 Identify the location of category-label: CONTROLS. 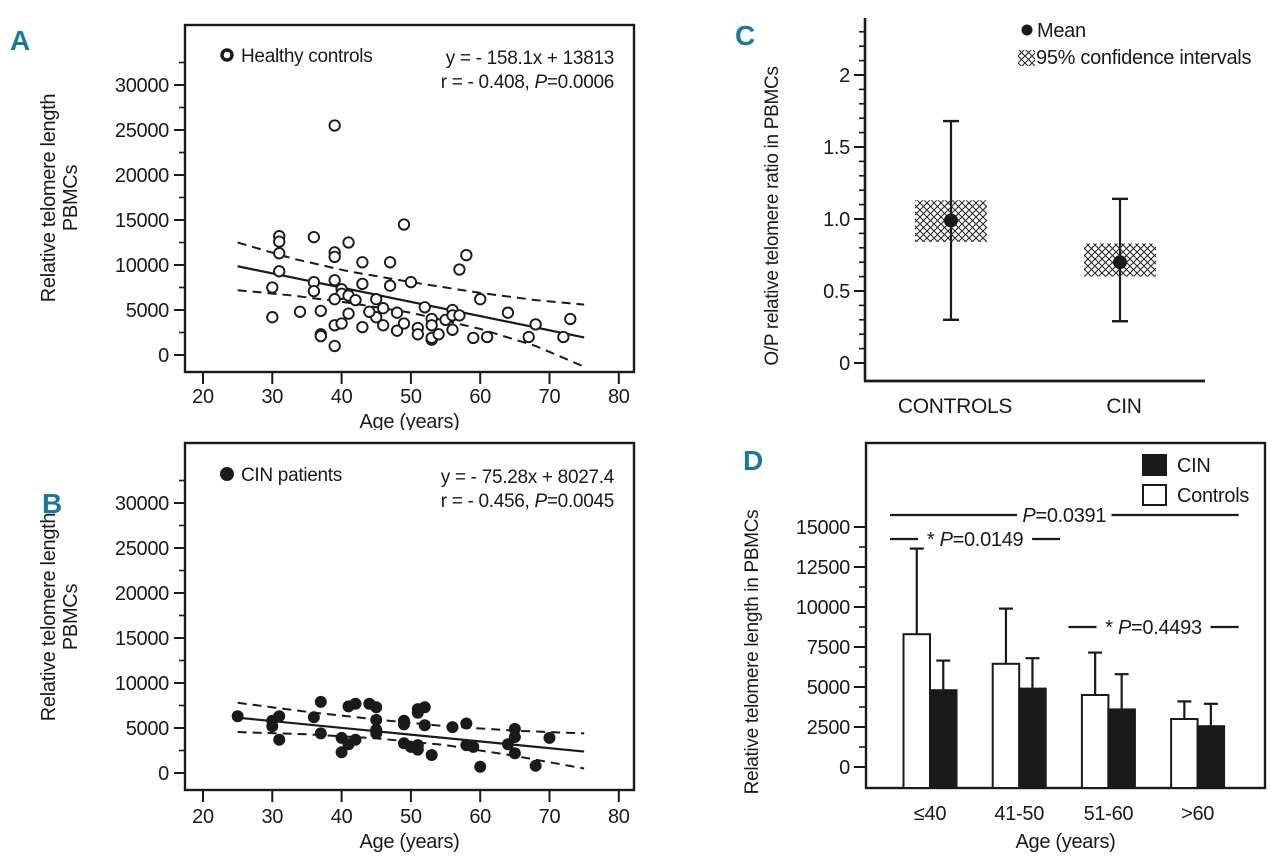
(955, 406).